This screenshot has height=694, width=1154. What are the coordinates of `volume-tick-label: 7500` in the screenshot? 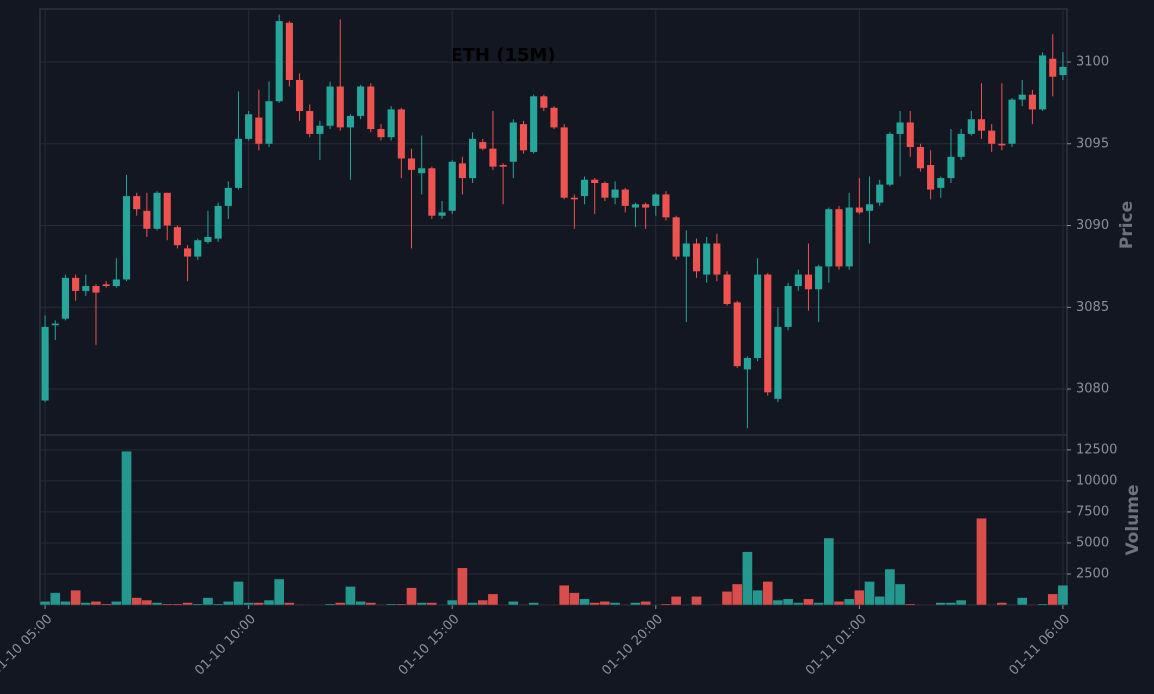 It's located at (1092, 511).